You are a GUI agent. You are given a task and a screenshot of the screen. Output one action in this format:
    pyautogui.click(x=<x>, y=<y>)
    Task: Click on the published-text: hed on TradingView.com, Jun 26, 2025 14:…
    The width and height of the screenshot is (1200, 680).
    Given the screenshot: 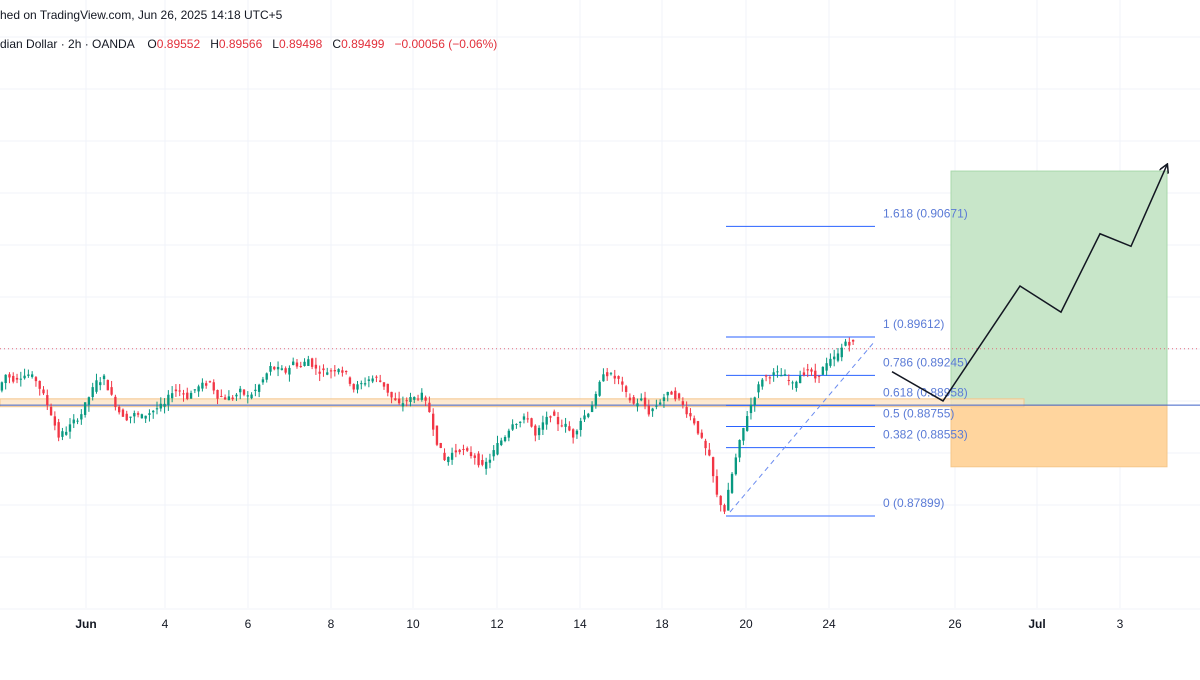 What is the action you would take?
    pyautogui.click(x=141, y=15)
    